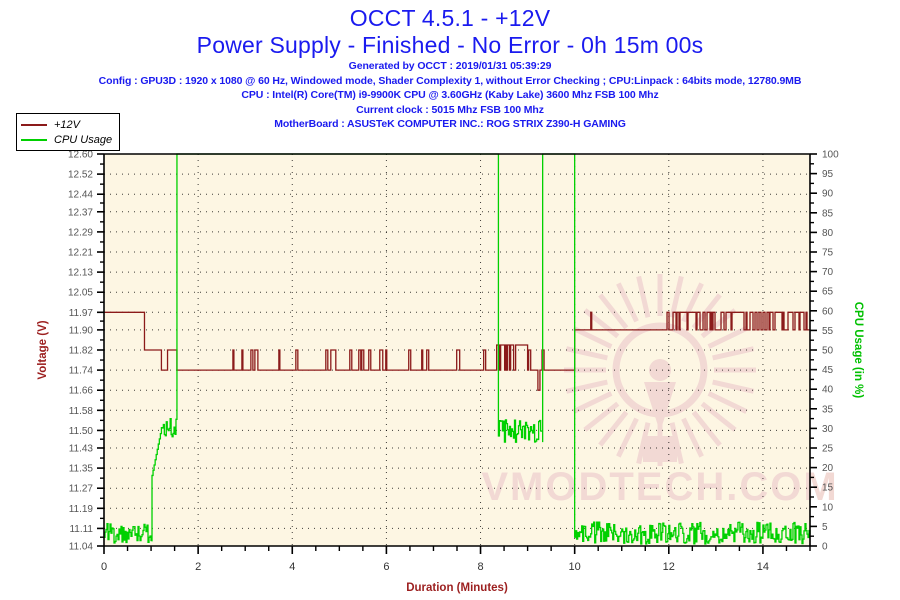 The image size is (900, 600). Describe the element at coordinates (450, 18) in the screenshot. I see `page-title: OCCT 4.5.1 - +12V` at that location.